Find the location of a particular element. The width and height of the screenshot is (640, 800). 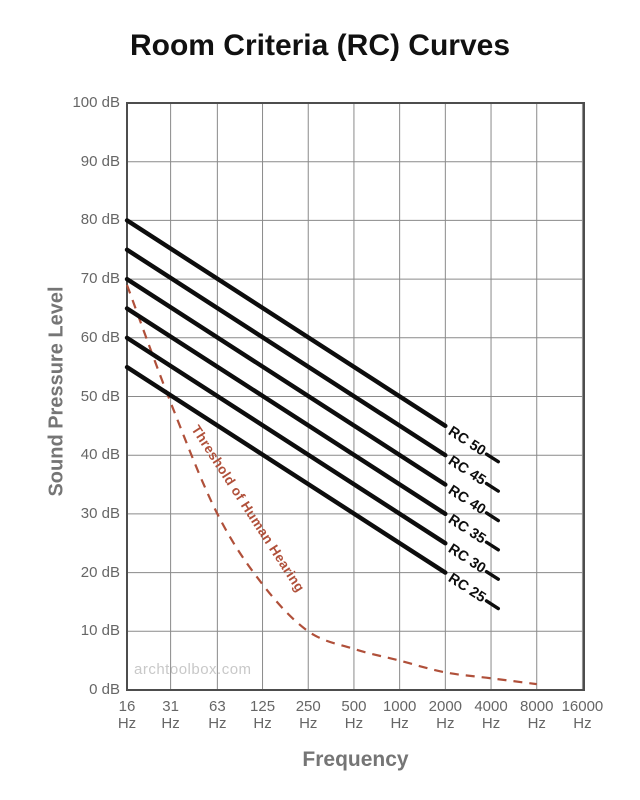

y-tick-label: 70 dB is located at coordinates (100, 279).